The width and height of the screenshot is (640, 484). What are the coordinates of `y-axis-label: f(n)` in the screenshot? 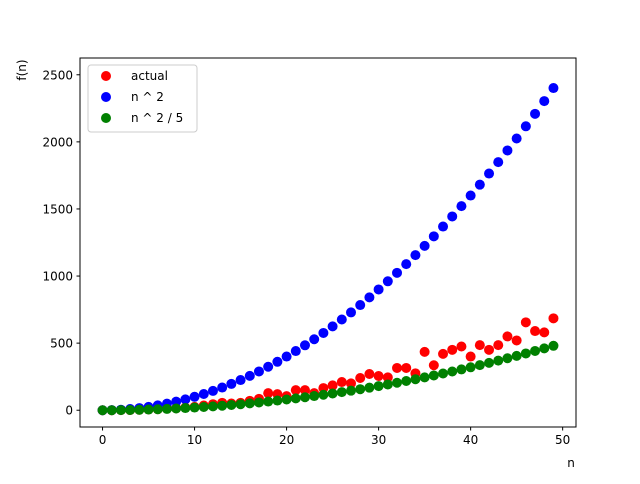 It's located at (22, 69).